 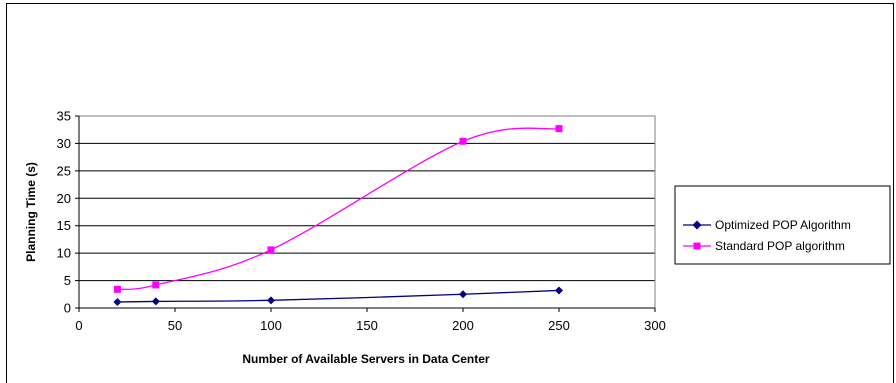 What do you see at coordinates (67, 308) in the screenshot?
I see `y-tick-label: 0` at bounding box center [67, 308].